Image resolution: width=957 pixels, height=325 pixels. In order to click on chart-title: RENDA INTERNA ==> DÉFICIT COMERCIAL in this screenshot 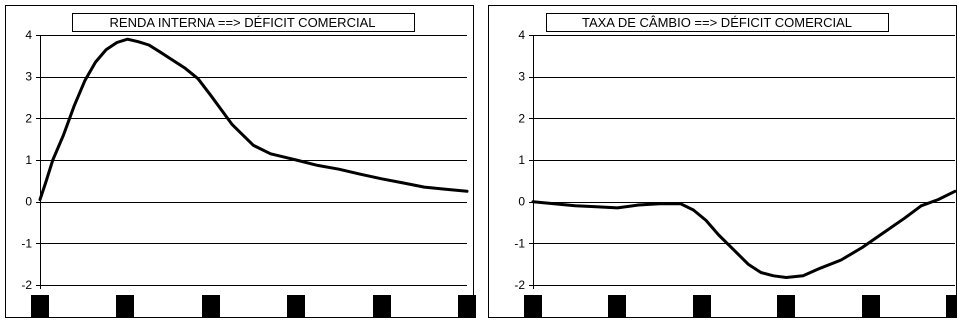, I will do `click(243, 22)`.